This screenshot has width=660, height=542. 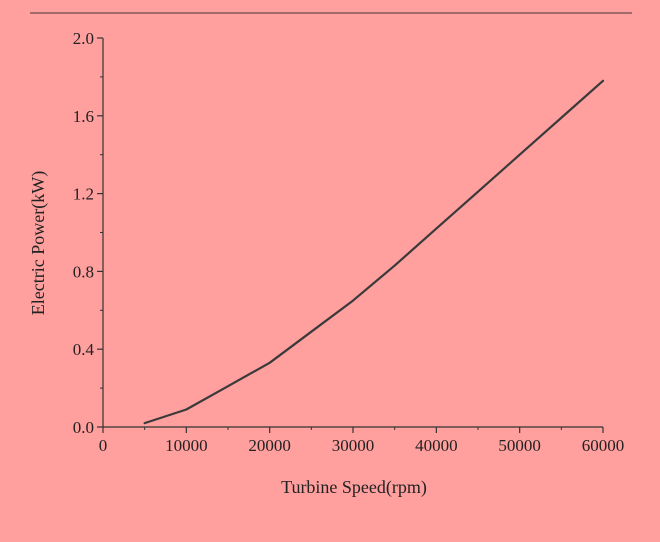 I want to click on x-tick-label: 60000, so click(x=603, y=445).